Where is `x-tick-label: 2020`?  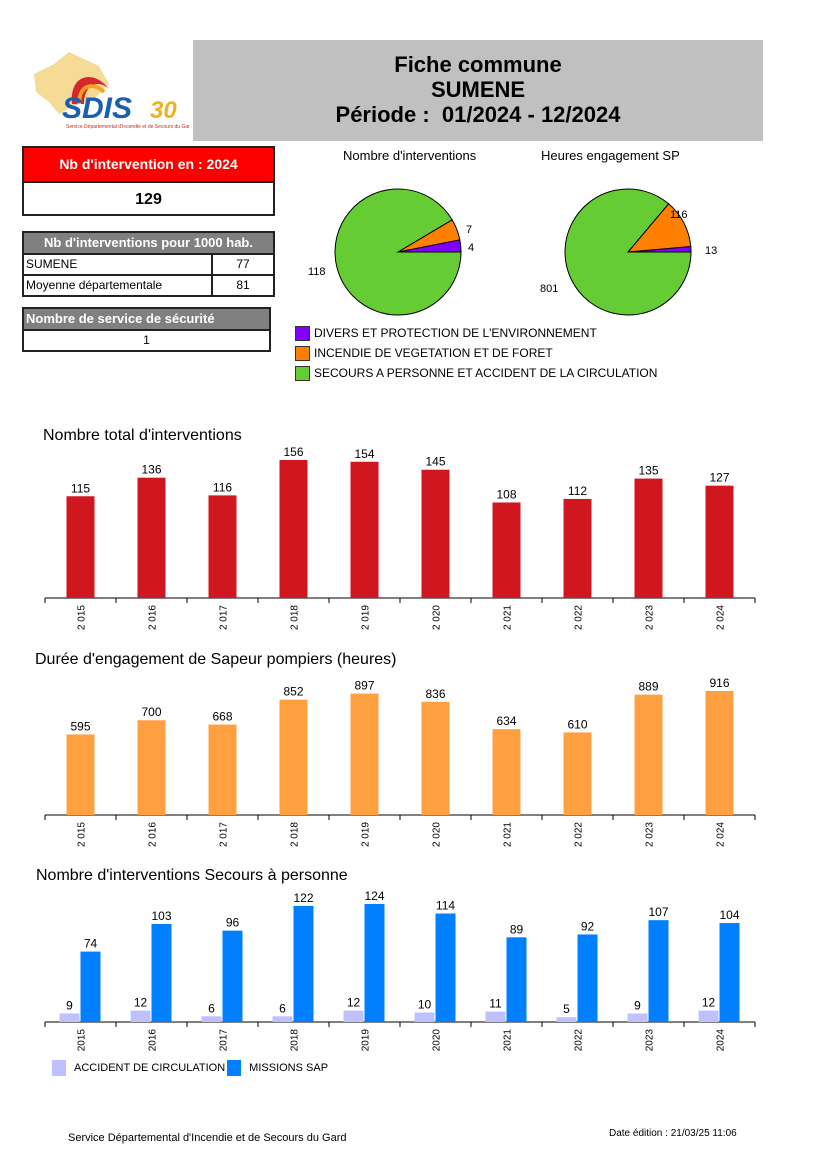 x-tick-label: 2020 is located at coordinates (437, 1040).